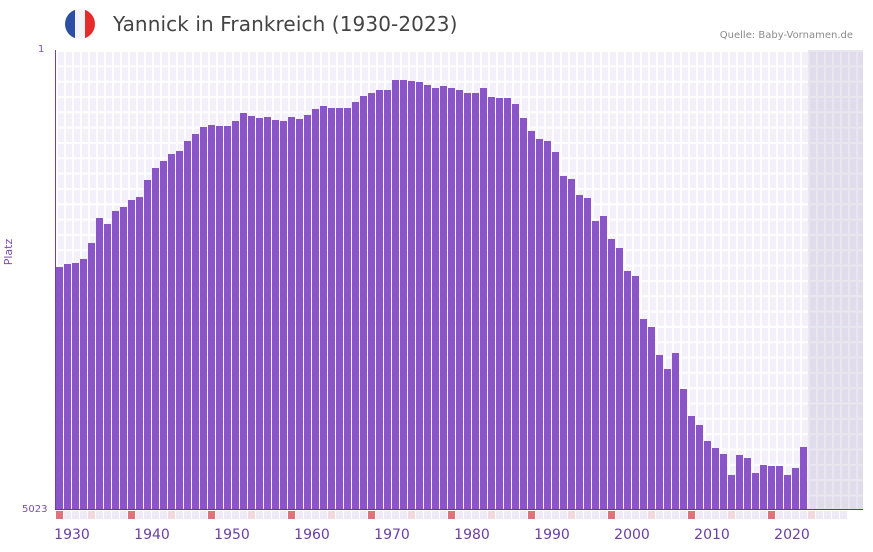  What do you see at coordinates (611, 374) in the screenshot?
I see `bar-1999` at bounding box center [611, 374].